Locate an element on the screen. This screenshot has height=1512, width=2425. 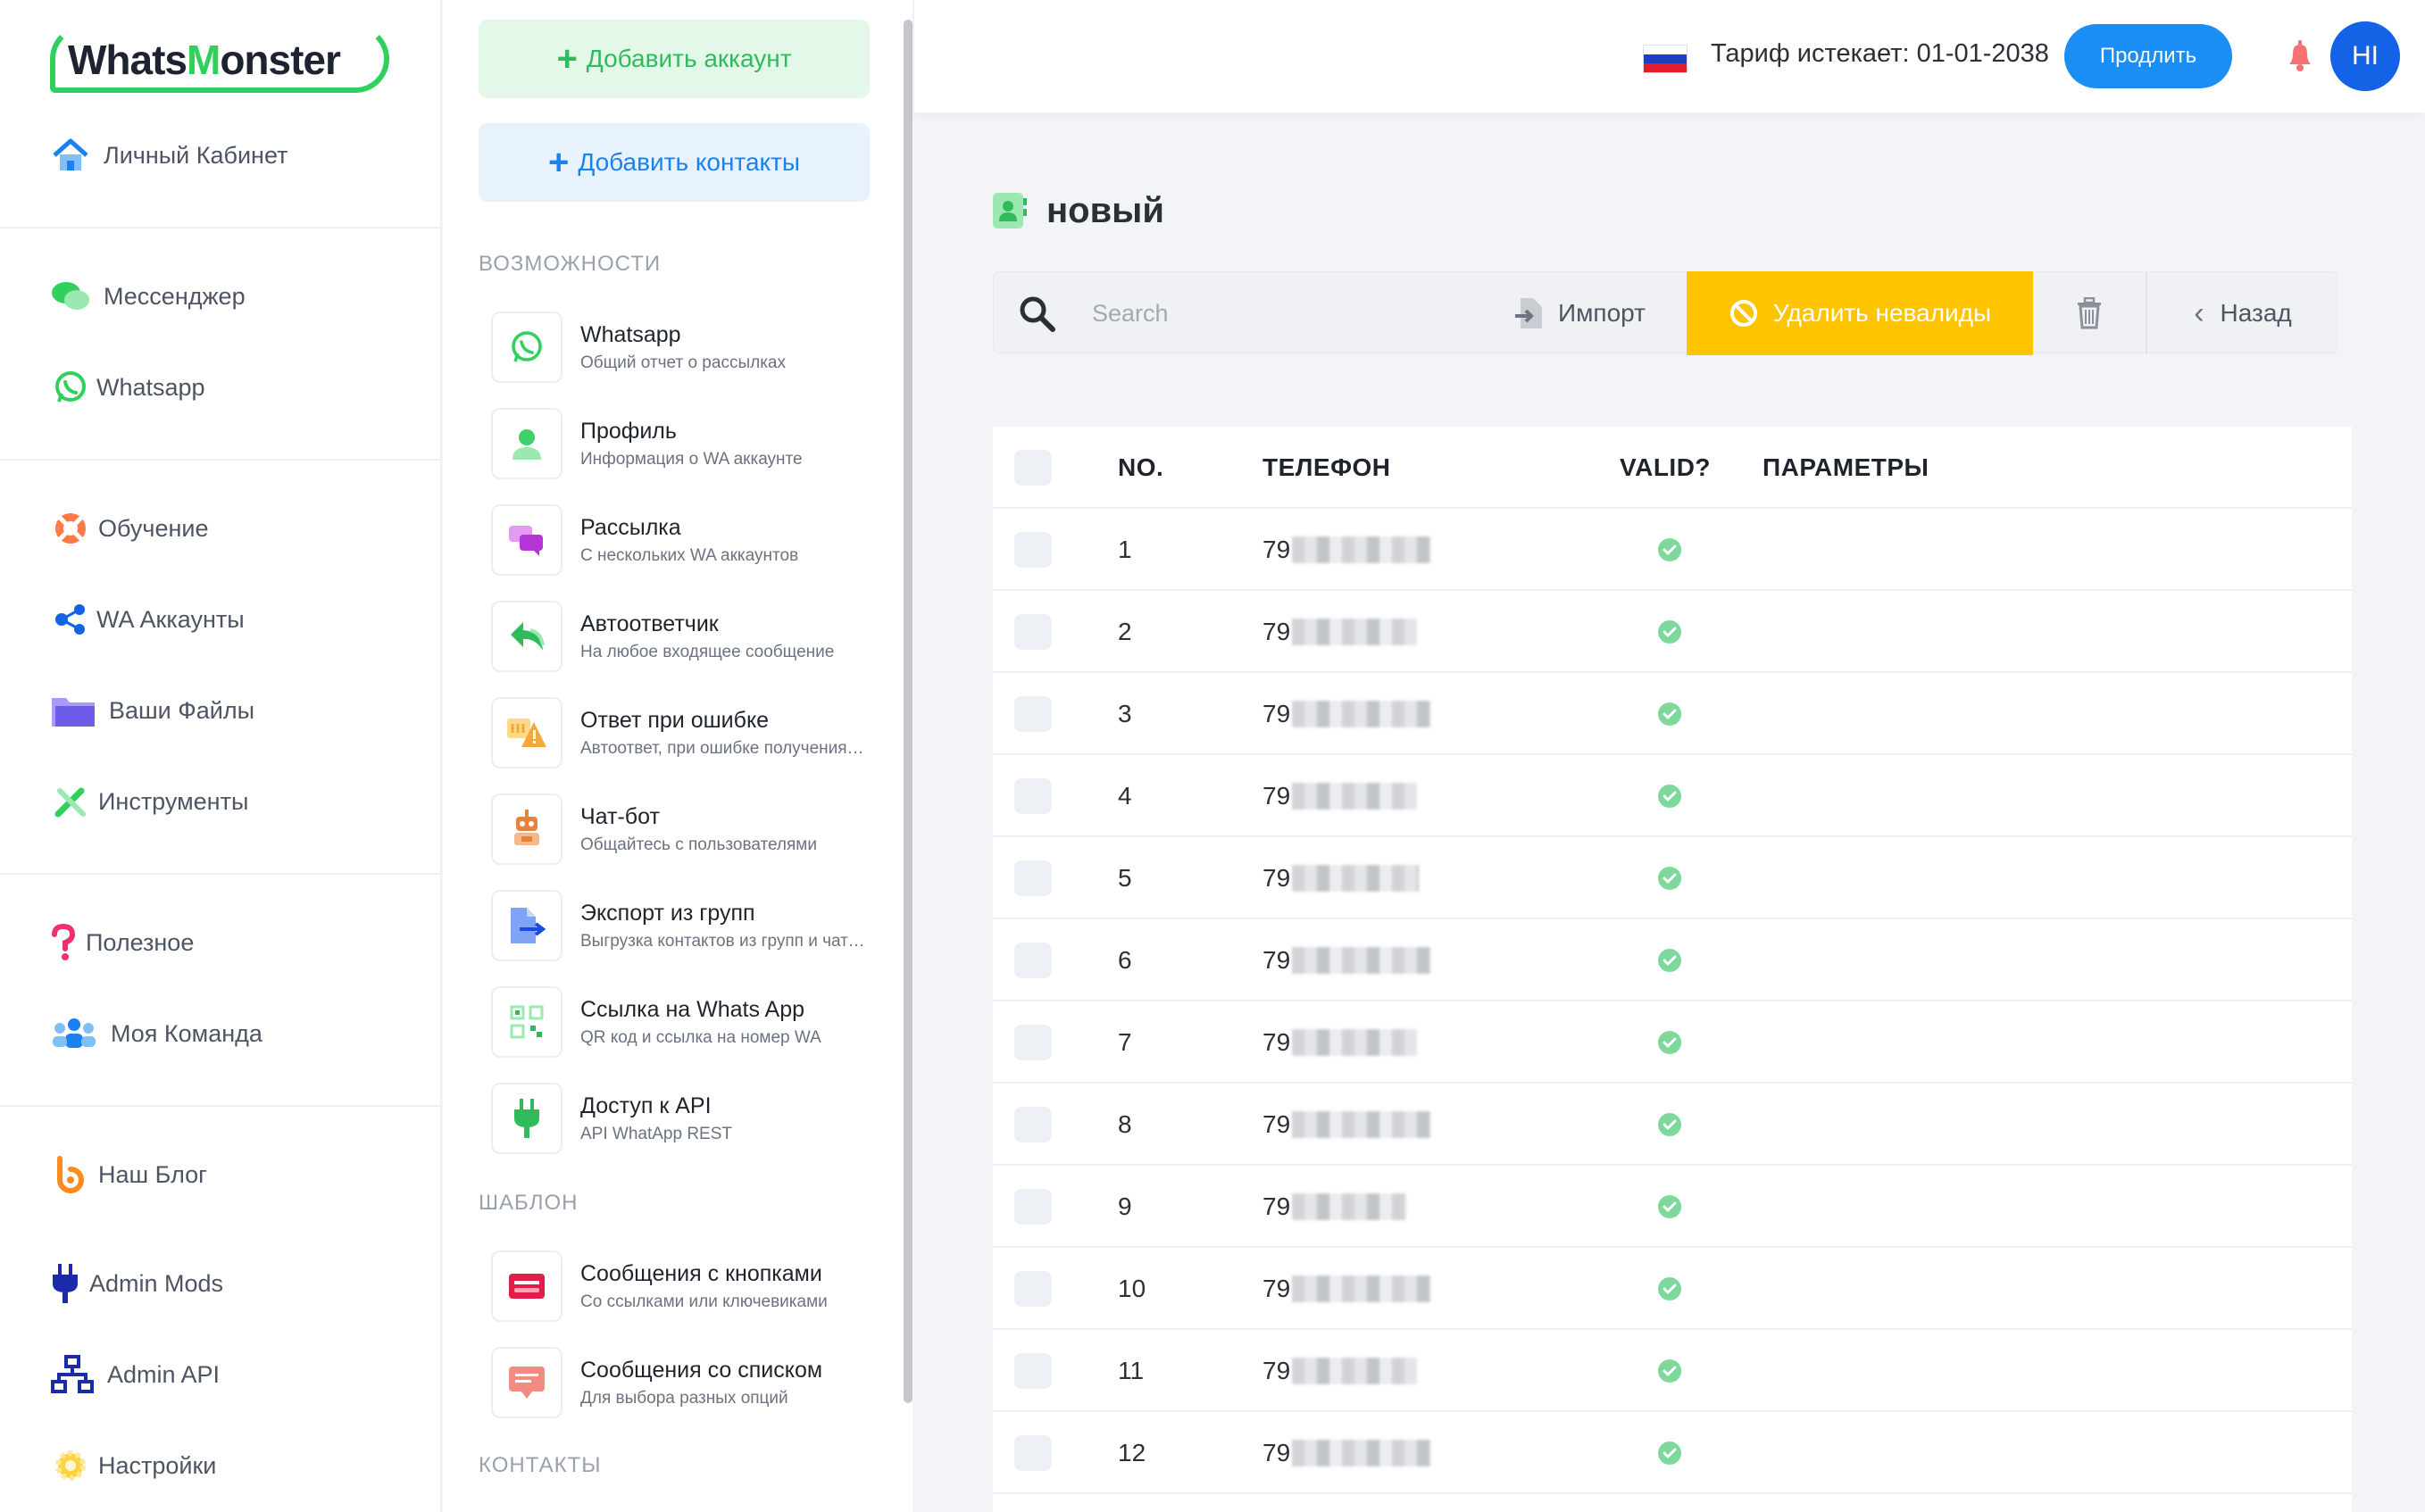
sidebar-item-useful: Полезное is located at coordinates (122, 943).